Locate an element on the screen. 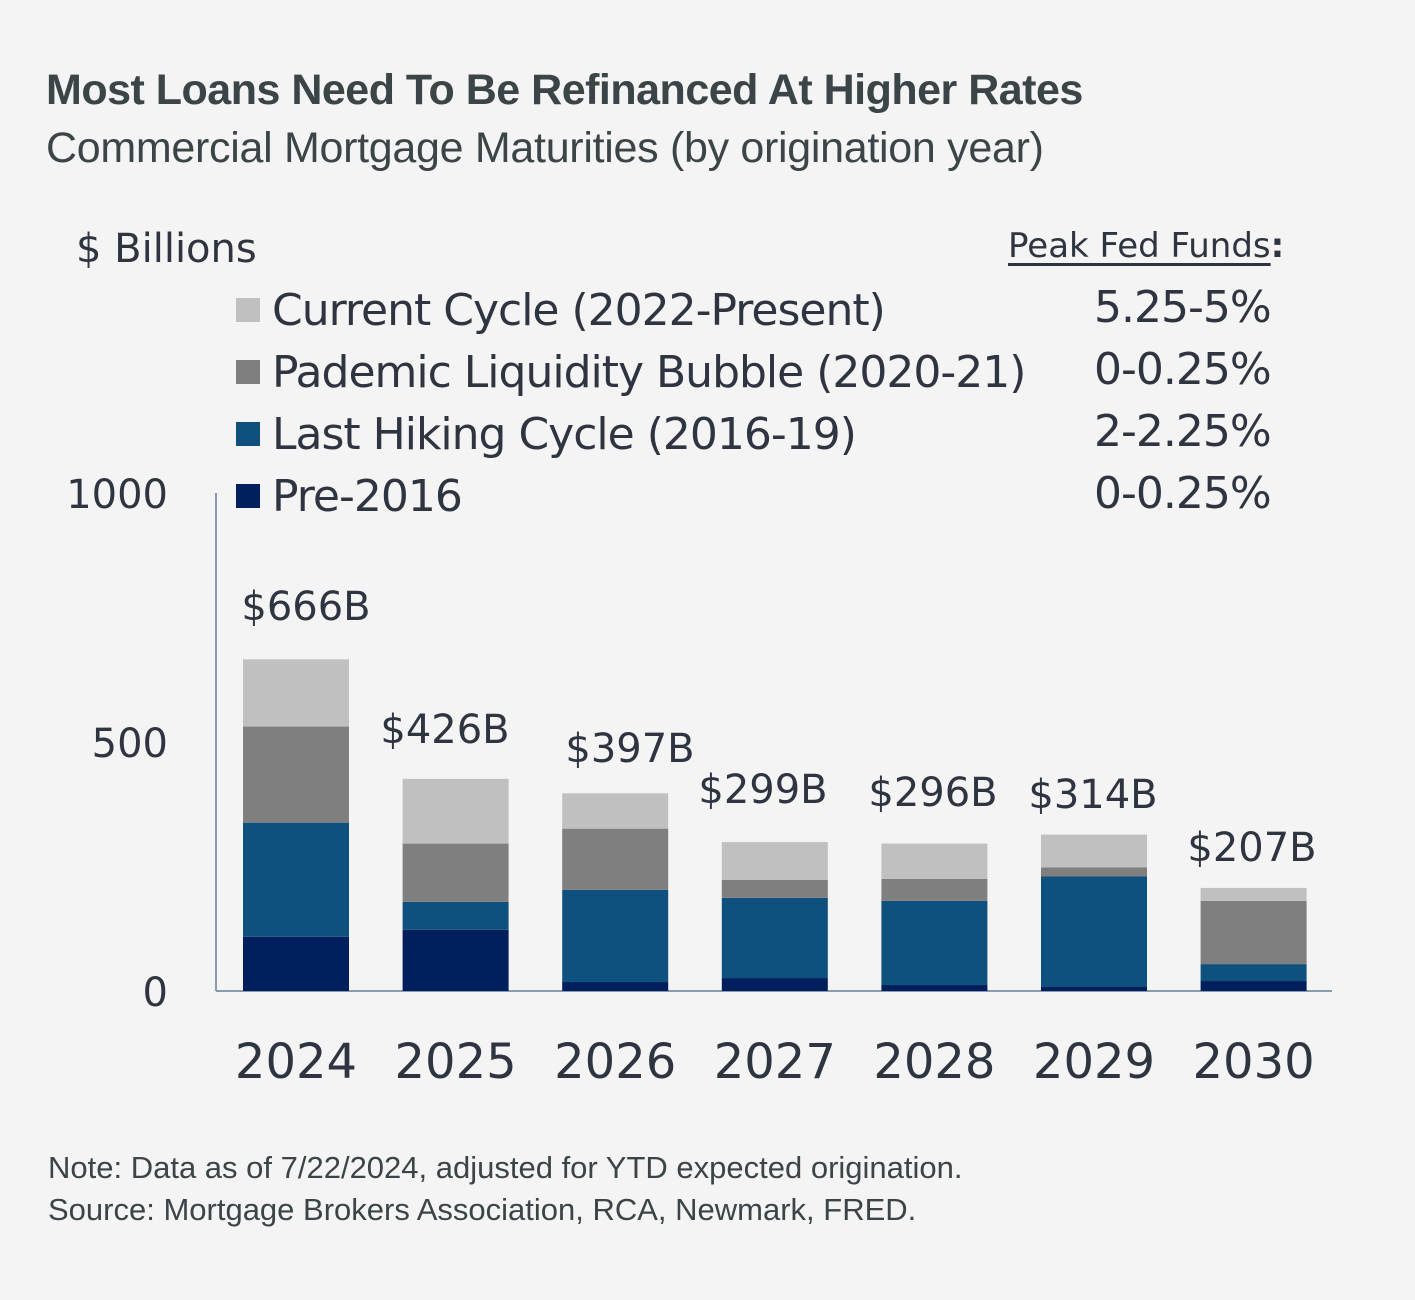 The image size is (1415, 1300). legend-label: Current Cycle (2022-Present) is located at coordinates (579, 310).